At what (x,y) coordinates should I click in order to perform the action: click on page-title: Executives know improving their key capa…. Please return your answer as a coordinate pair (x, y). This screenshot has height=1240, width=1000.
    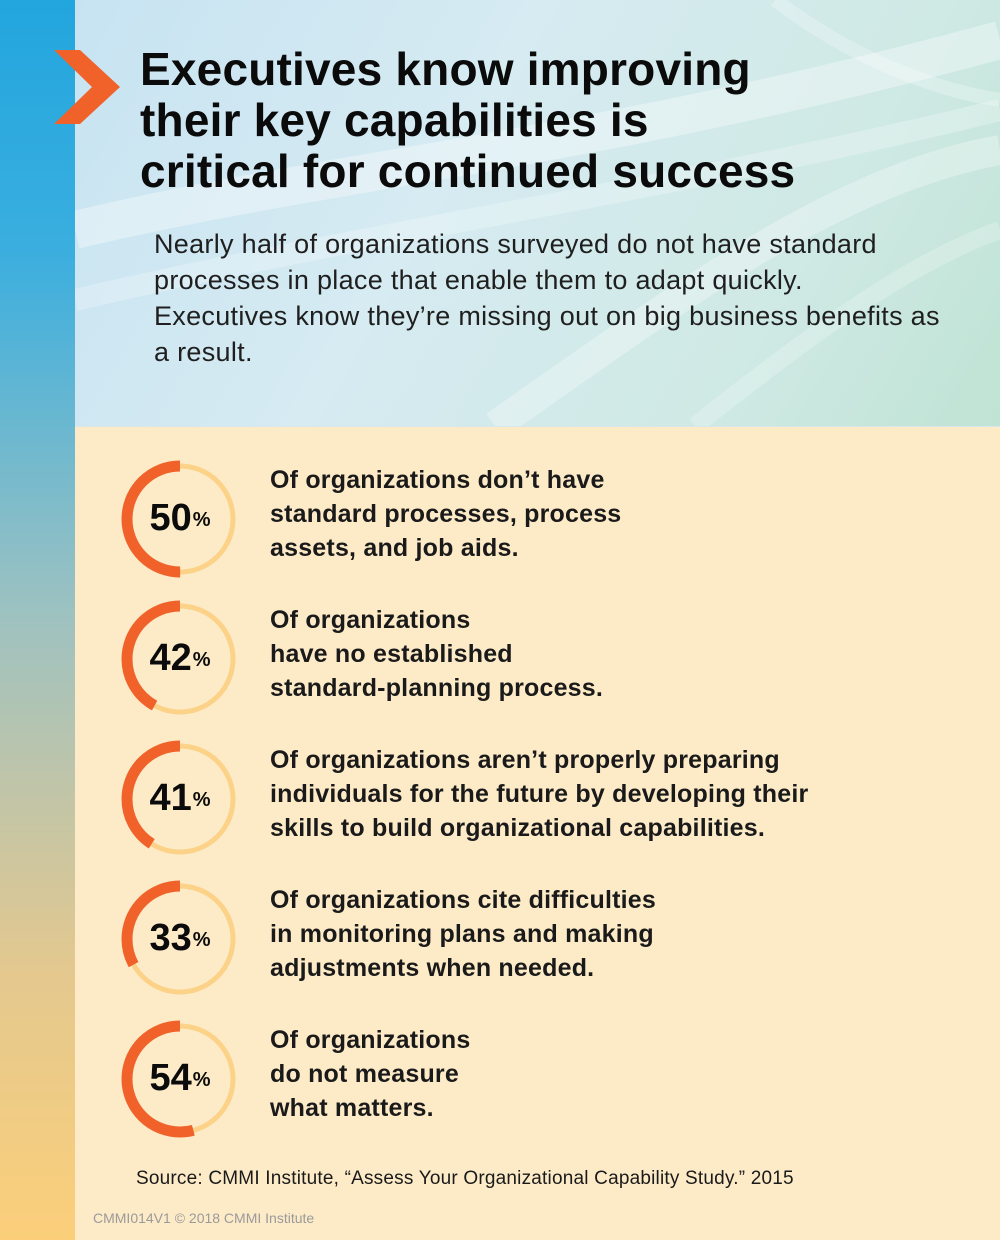
    Looking at the image, I should click on (550, 120).